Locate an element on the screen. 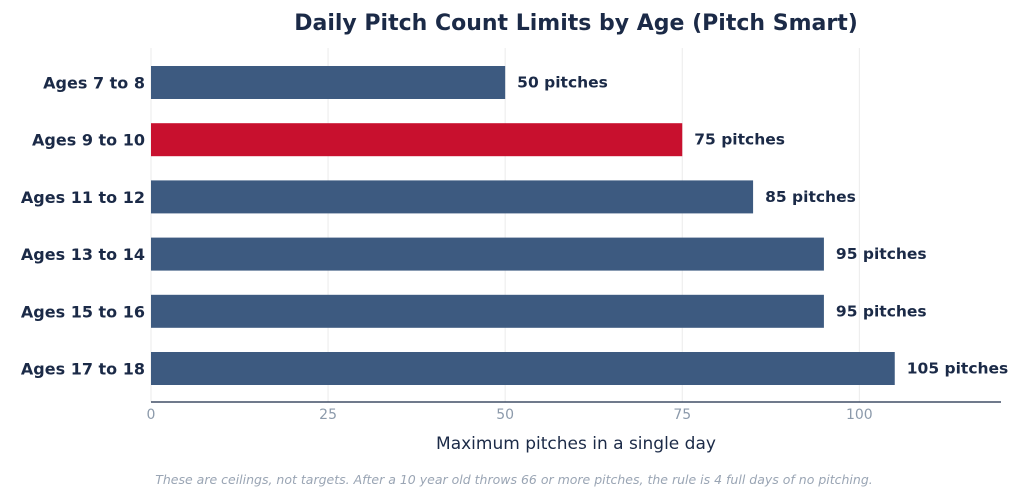  category-label: Ages 7 to 8 is located at coordinates (94, 83).